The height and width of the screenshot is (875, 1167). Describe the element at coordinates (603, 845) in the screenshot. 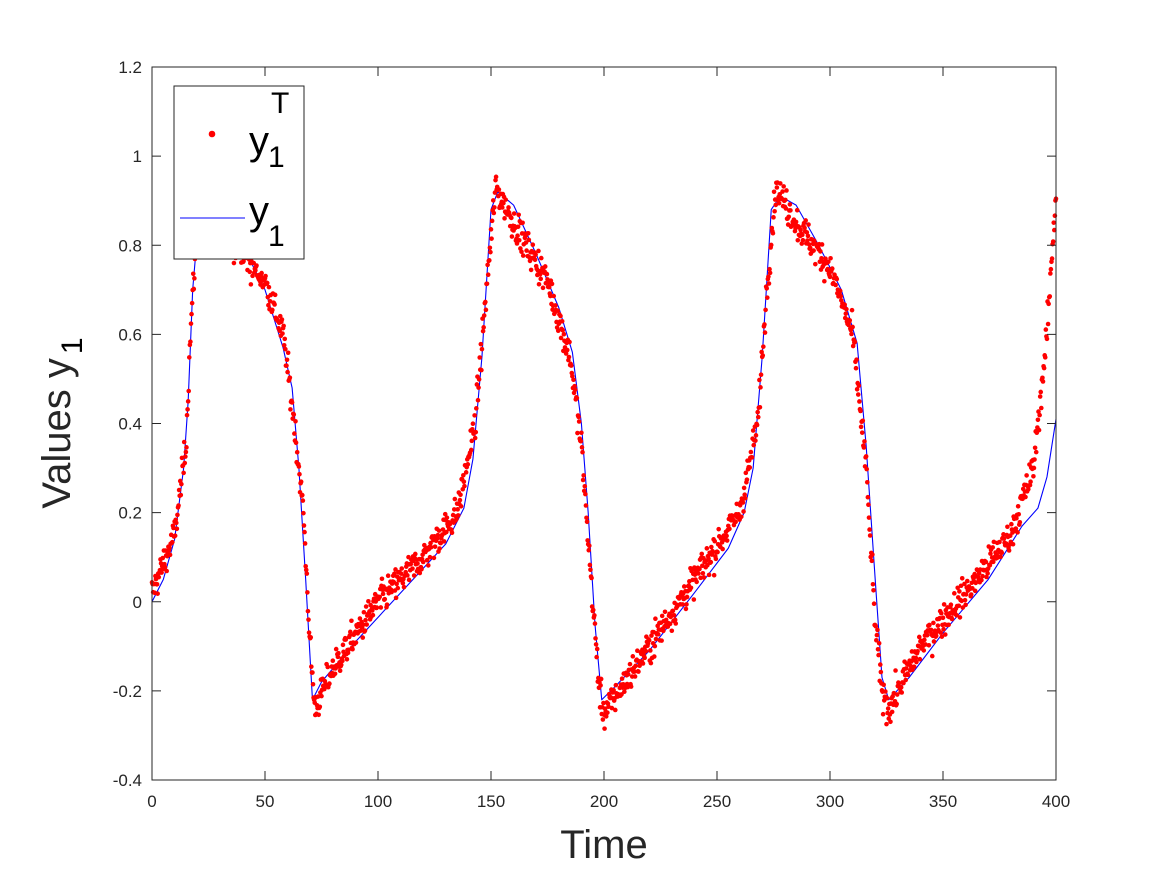

I see `x-axis-title: Time` at that location.